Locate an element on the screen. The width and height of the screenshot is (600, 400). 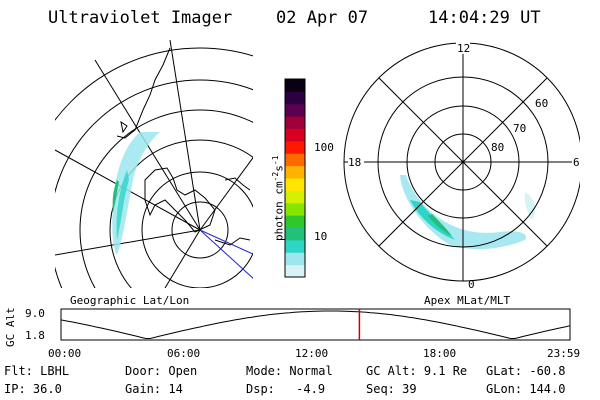
plot-frame is located at coordinates (315, 324).